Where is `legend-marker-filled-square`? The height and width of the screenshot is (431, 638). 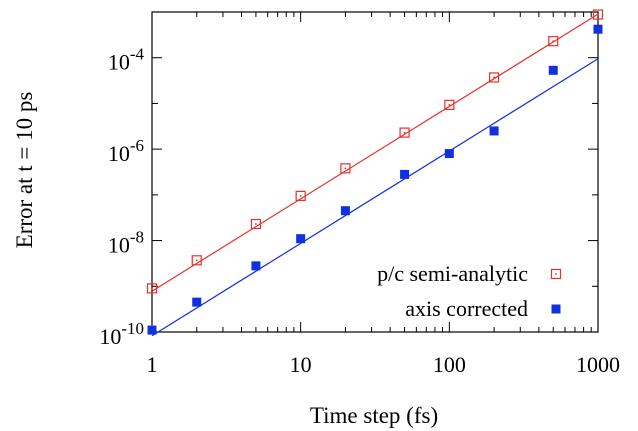 legend-marker-filled-square is located at coordinates (556, 309).